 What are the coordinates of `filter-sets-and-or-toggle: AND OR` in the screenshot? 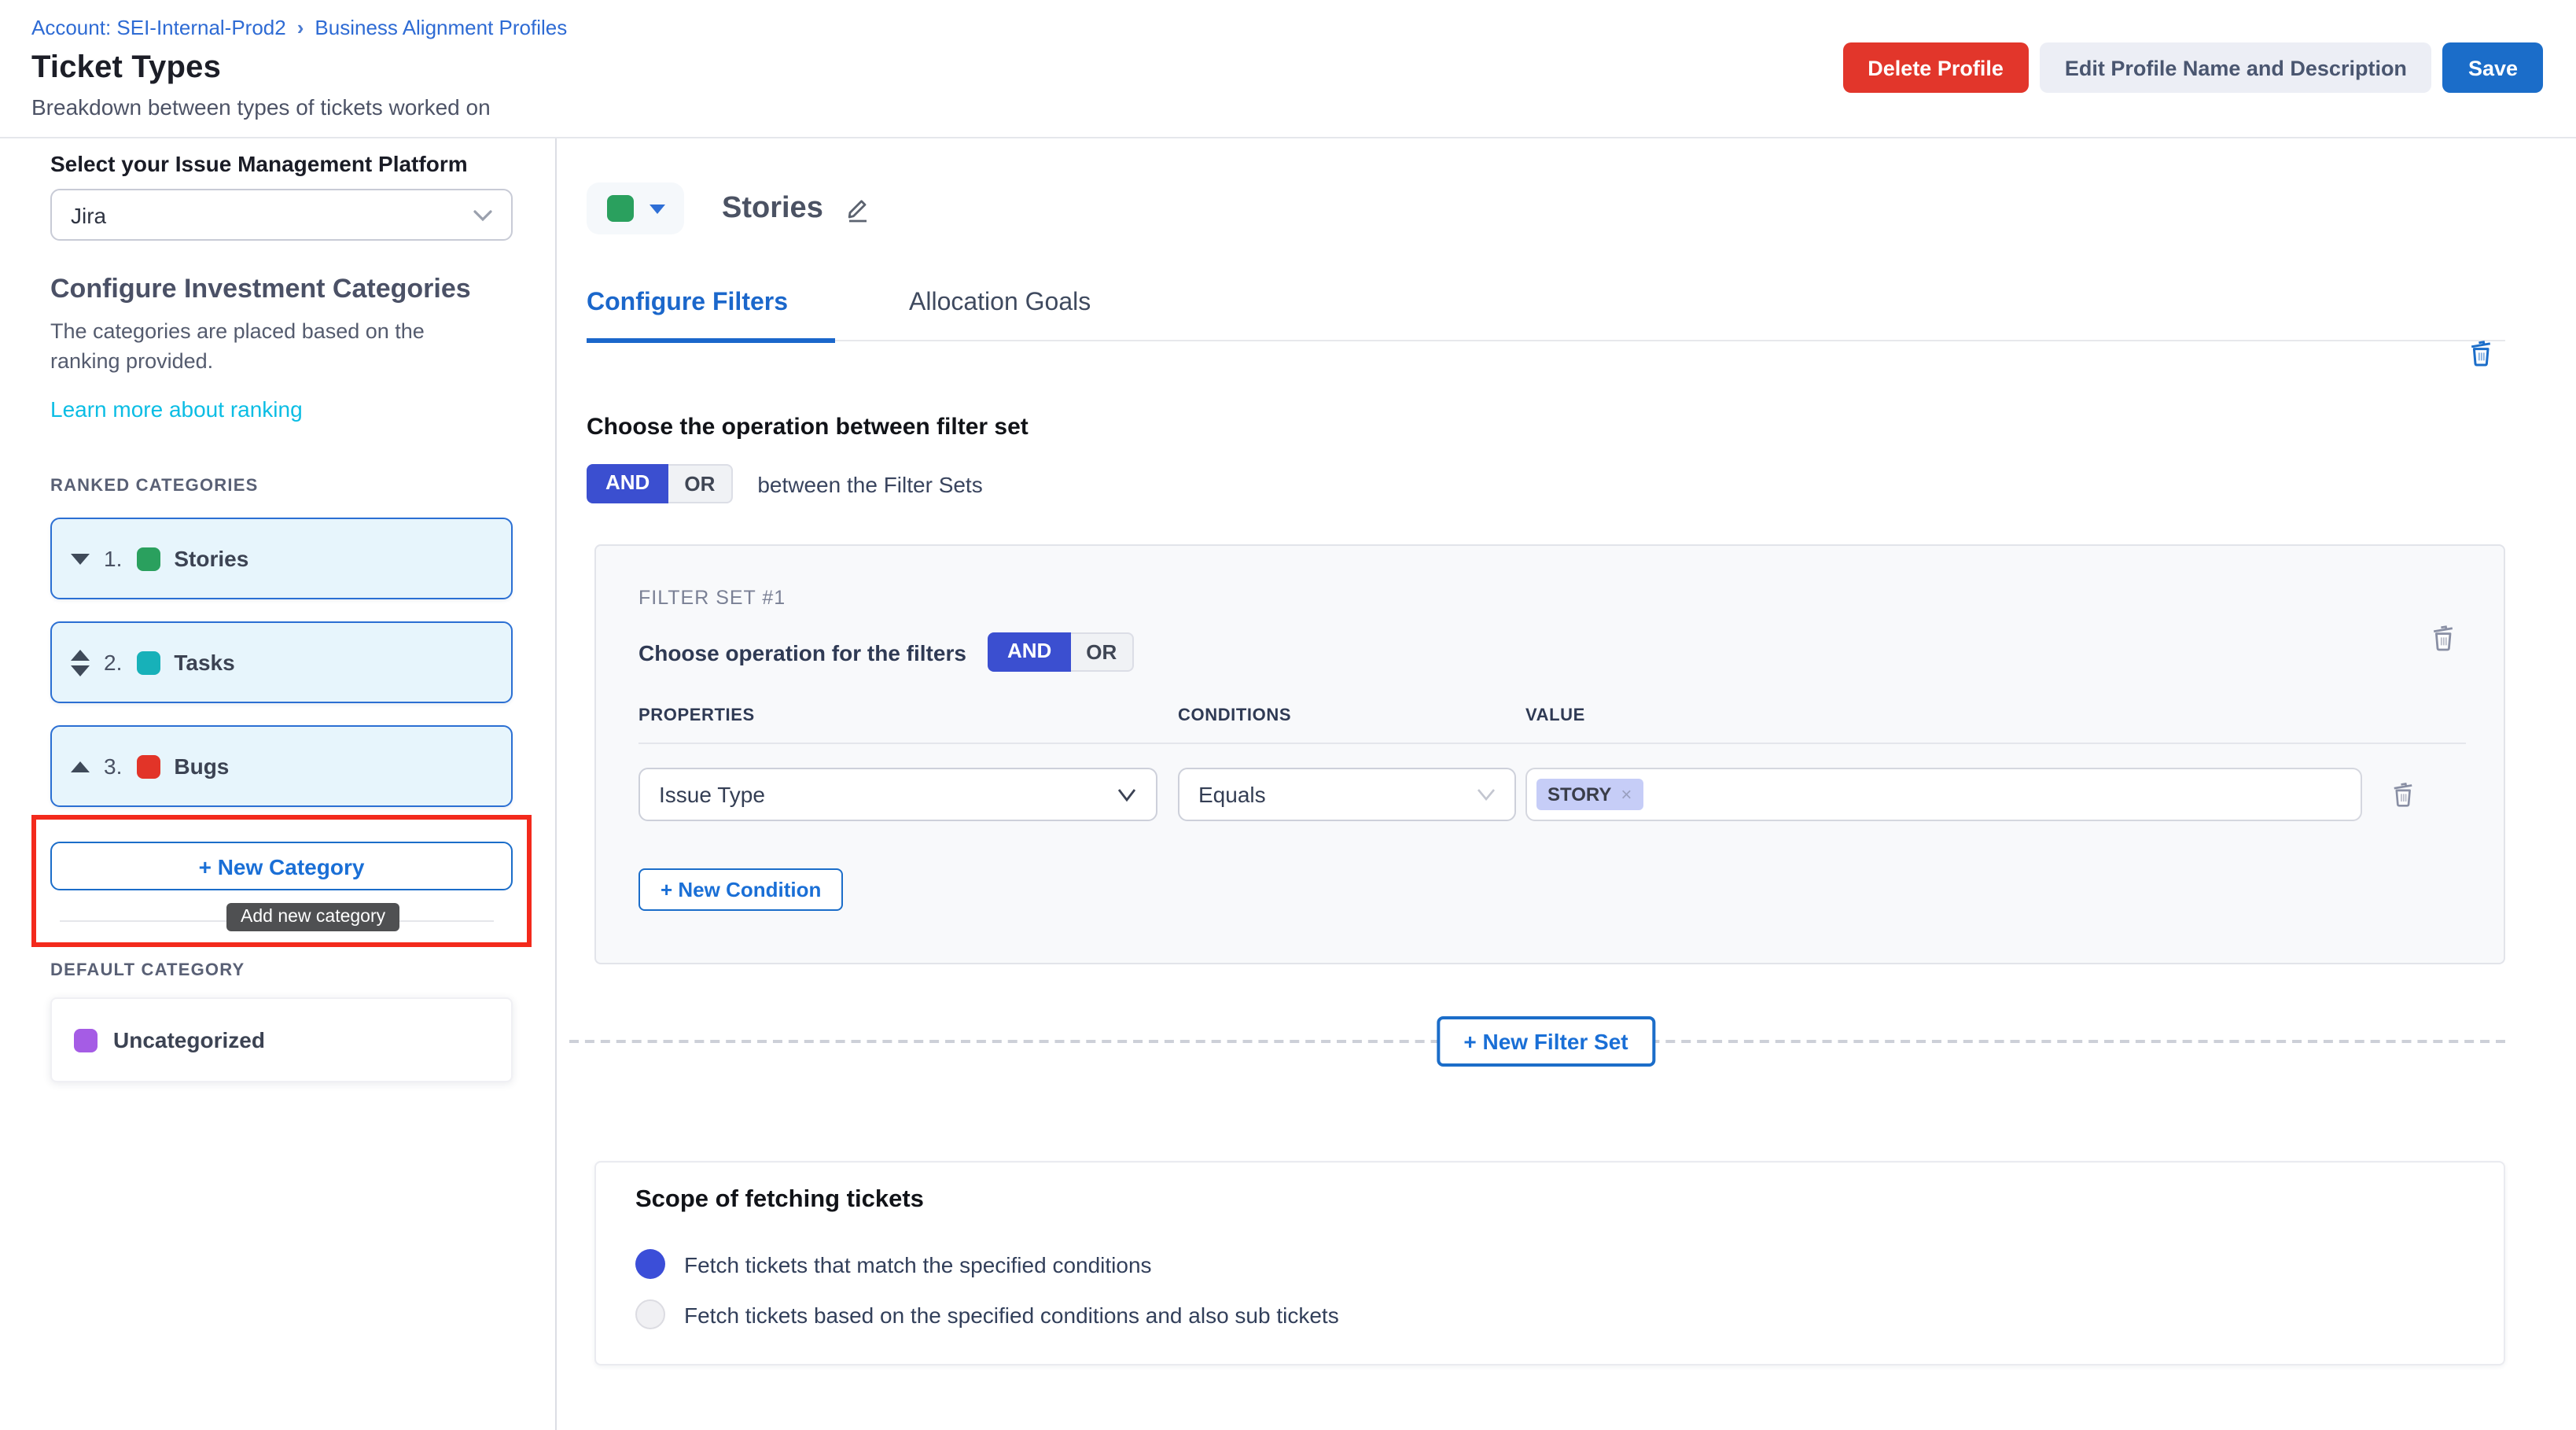 It's located at (660, 484).